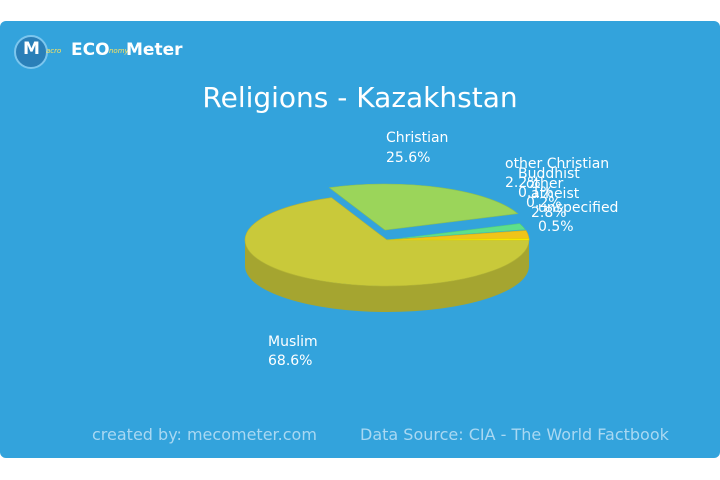  Describe the element at coordinates (290, 361) in the screenshot. I see `slice-value-muslim: 68.6%` at that location.